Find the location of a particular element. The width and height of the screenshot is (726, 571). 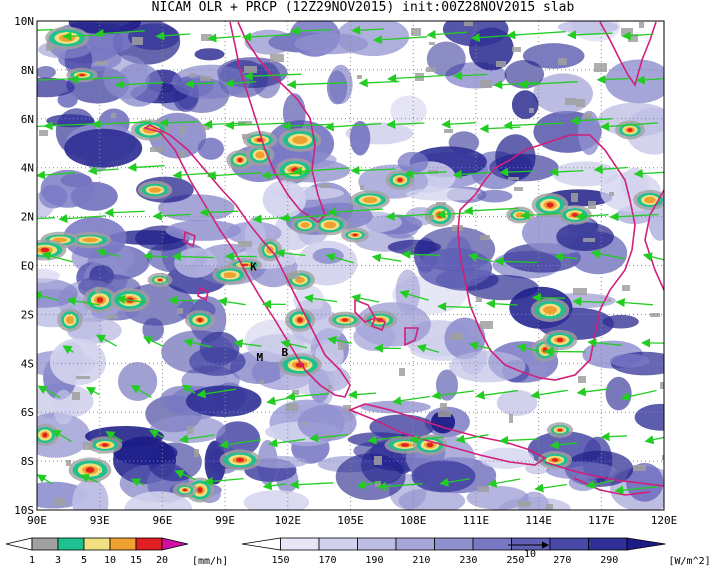

precip-bar-label: 3 is located at coordinates (58, 560).